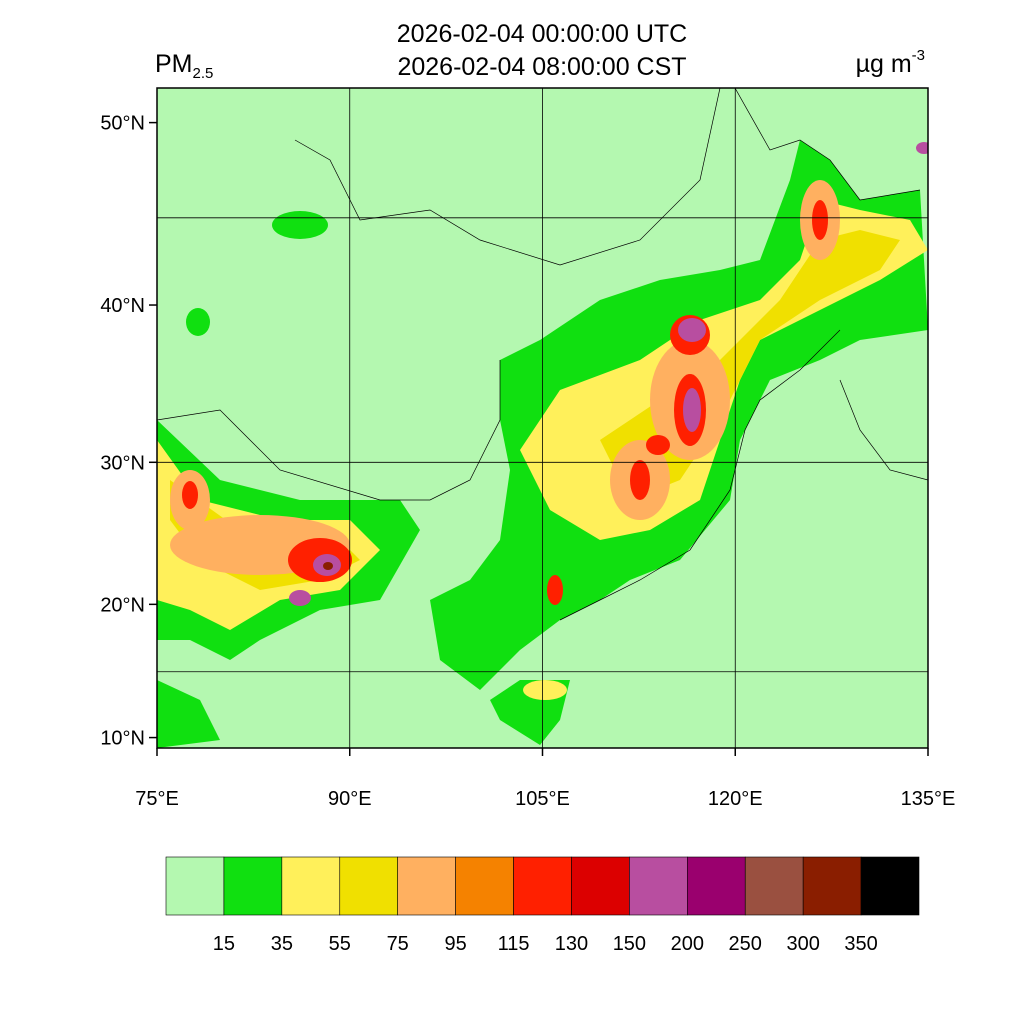 The image size is (1024, 1024). What do you see at coordinates (745, 944) in the screenshot?
I see `colorbar-label: 250` at bounding box center [745, 944].